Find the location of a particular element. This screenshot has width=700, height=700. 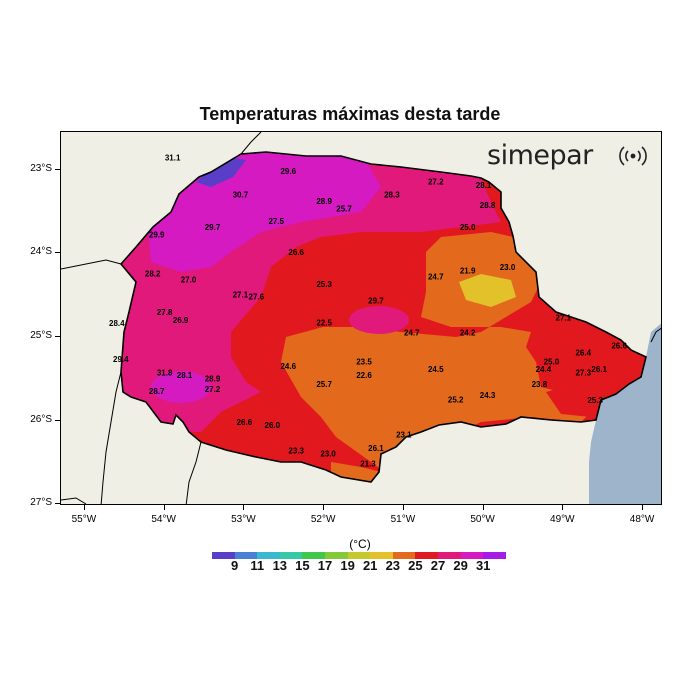

station-value: 29.4 is located at coordinates (121, 359).